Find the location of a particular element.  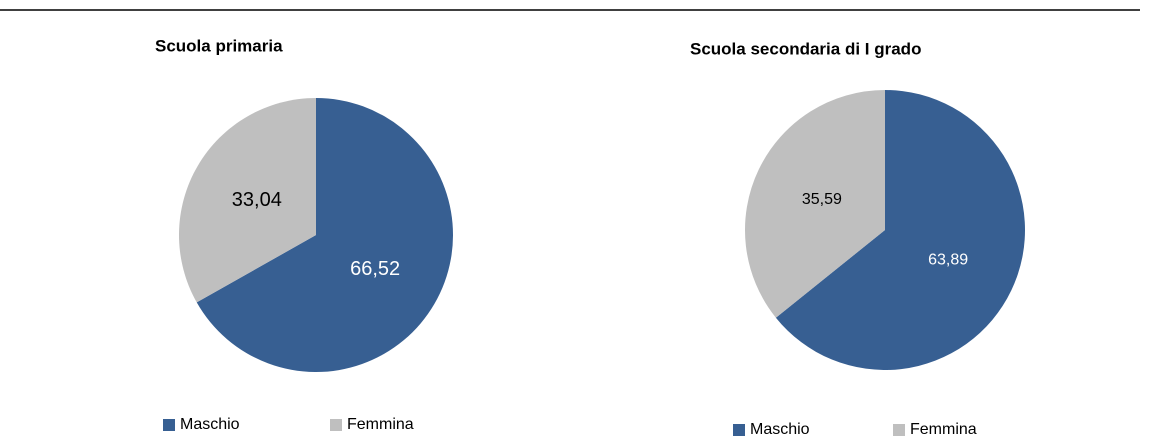

chart-title: Scuola secondaria di I grado is located at coordinates (805, 48).